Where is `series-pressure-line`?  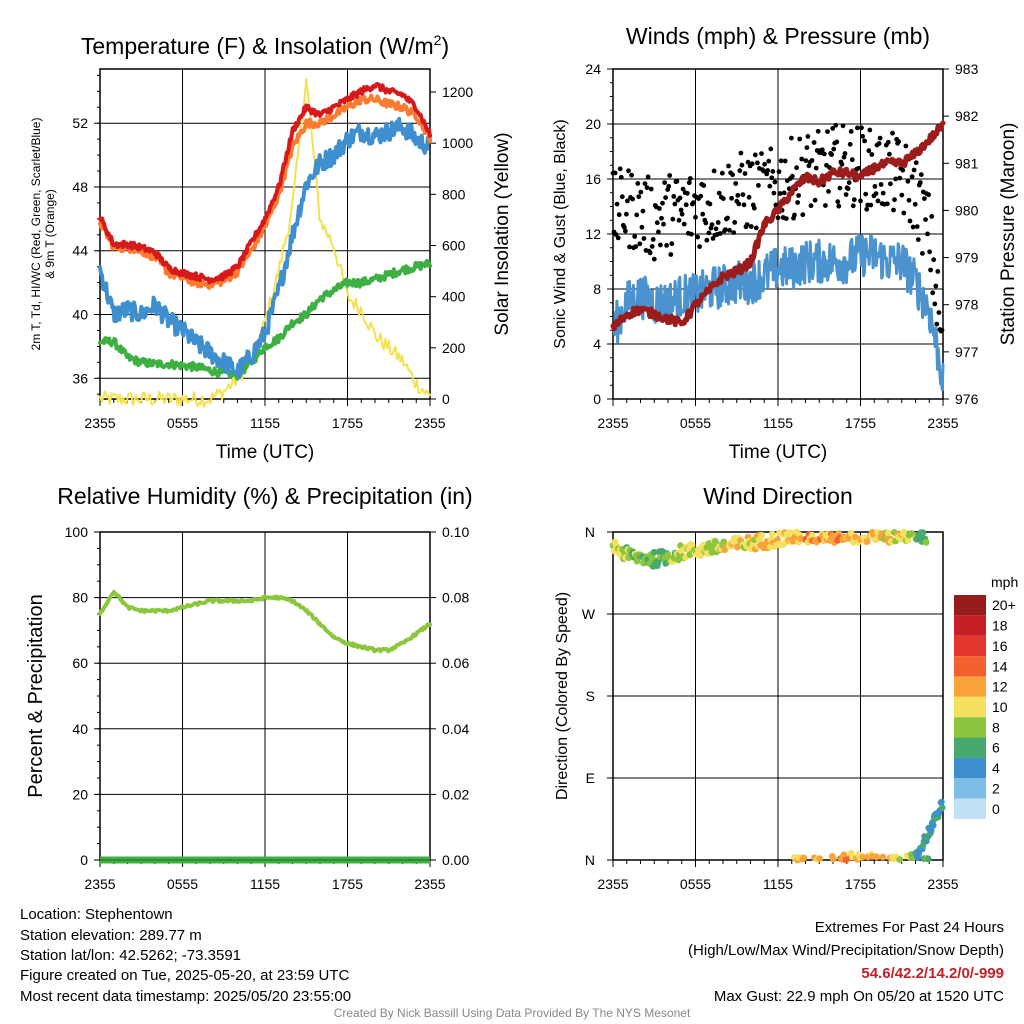
series-pressure-line is located at coordinates (778, 226).